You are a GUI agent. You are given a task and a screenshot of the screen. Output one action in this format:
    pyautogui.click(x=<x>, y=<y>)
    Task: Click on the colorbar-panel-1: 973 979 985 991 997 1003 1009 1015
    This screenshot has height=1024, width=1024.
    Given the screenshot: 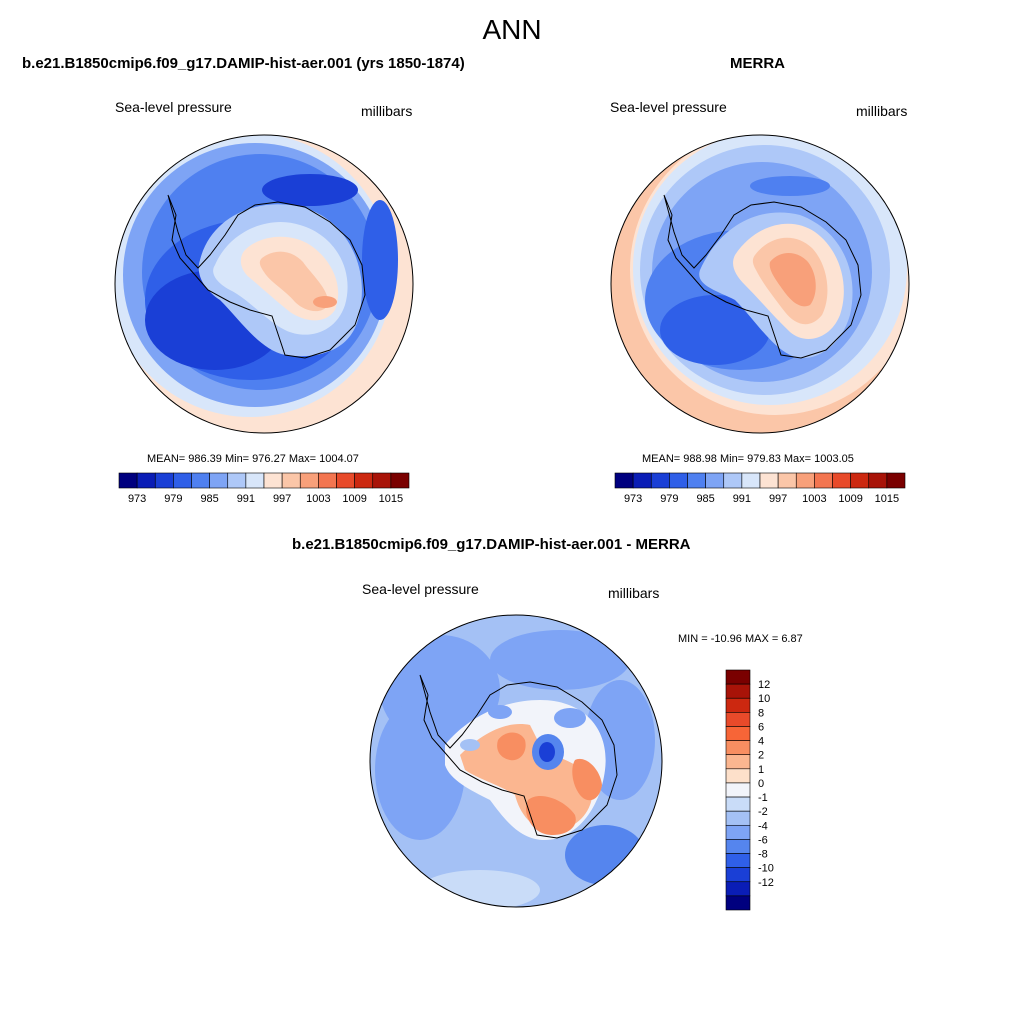 What is the action you would take?
    pyautogui.click(x=264, y=488)
    